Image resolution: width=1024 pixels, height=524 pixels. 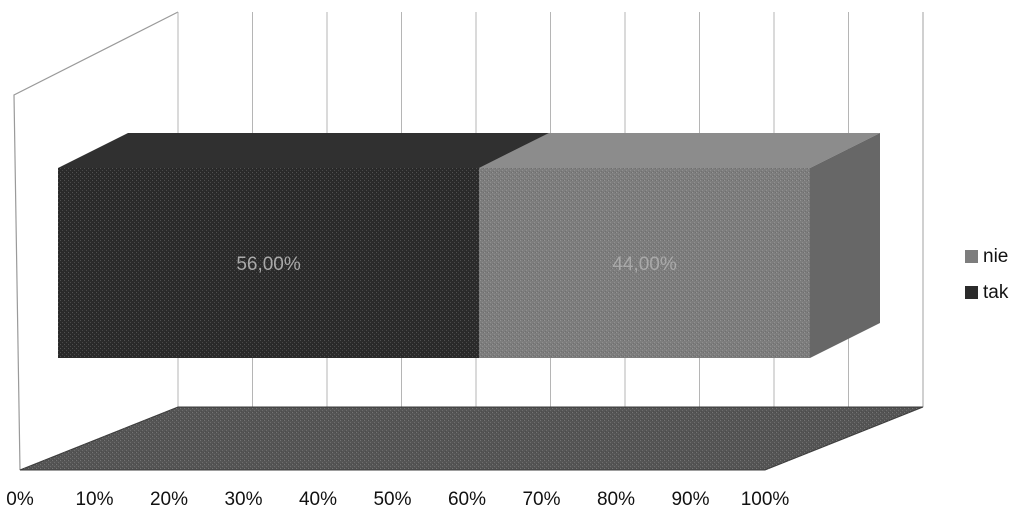 I want to click on left-wall-edge, so click(x=96, y=241).